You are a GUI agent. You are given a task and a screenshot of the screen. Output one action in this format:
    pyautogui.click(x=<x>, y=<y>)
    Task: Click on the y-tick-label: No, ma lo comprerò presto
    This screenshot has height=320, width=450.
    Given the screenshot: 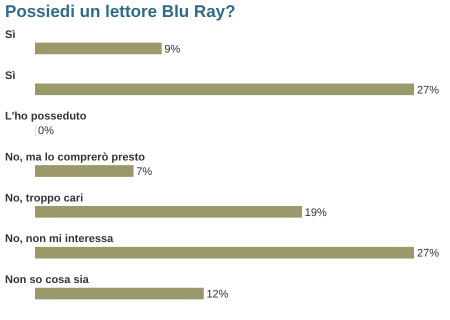 What is the action you would take?
    pyautogui.click(x=75, y=158)
    